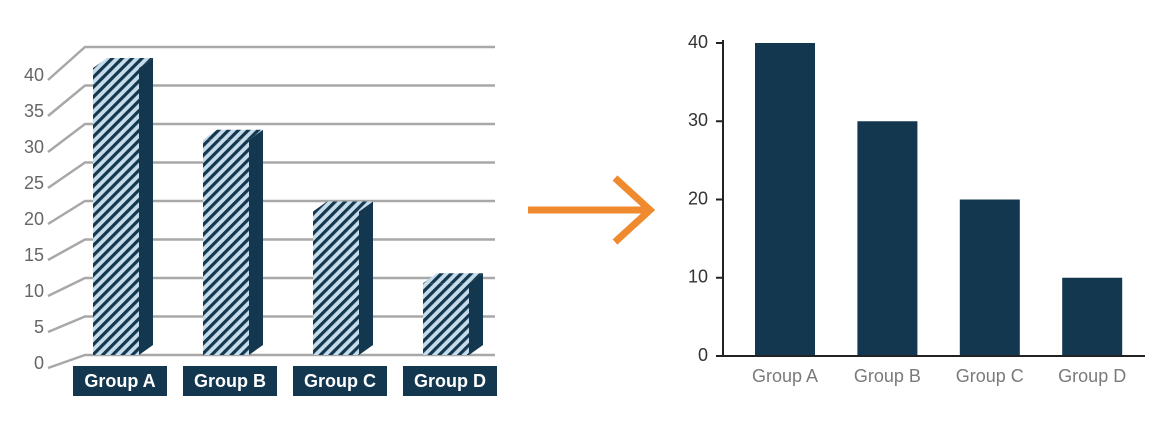 The width and height of the screenshot is (1170, 424). Describe the element at coordinates (34, 183) in the screenshot. I see `y-tick-label: 25` at that location.